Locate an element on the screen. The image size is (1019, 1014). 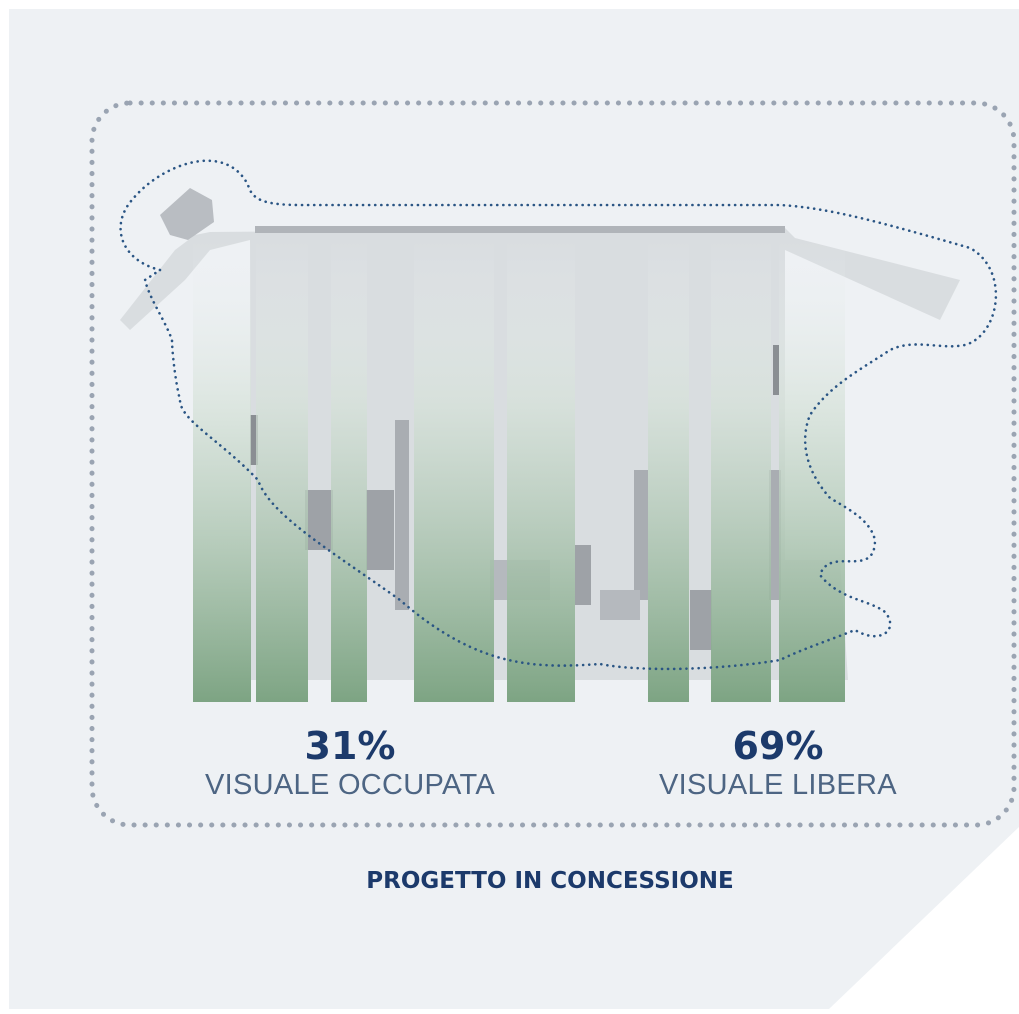
occupied-label: VISUALE OCCUPATA is located at coordinates (350, 785).